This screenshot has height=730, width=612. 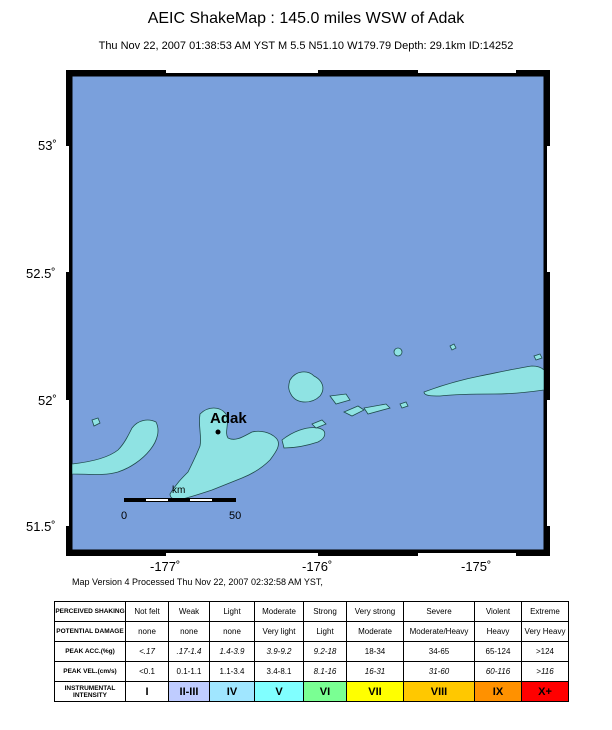 What do you see at coordinates (232, 691) in the screenshot?
I see `intensity-cell: IV` at bounding box center [232, 691].